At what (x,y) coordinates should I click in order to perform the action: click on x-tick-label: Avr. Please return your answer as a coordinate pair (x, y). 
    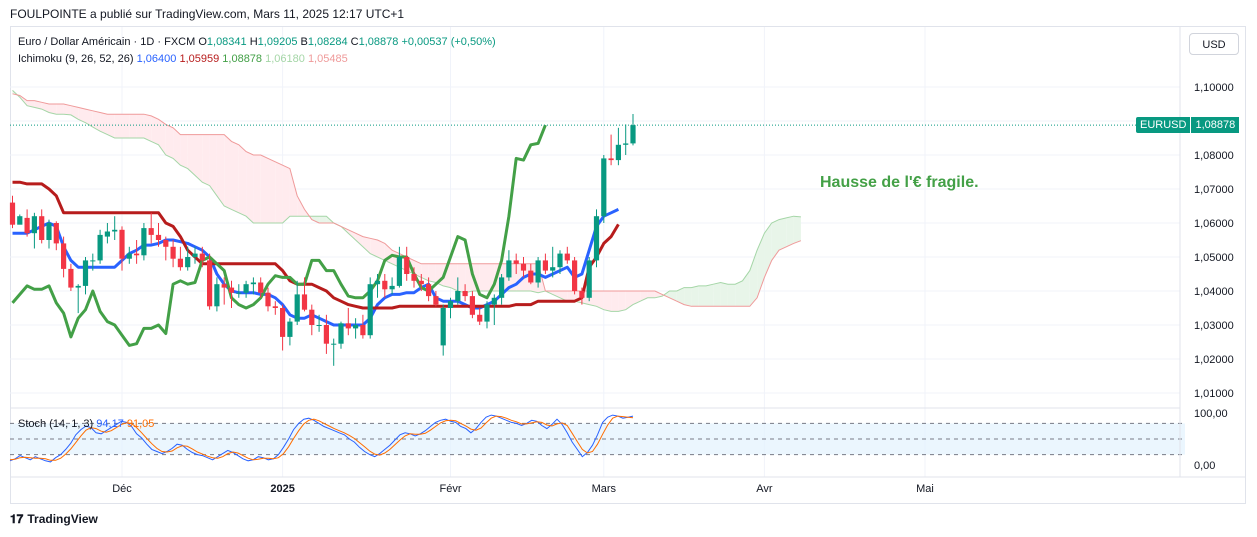
    Looking at the image, I should click on (764, 489).